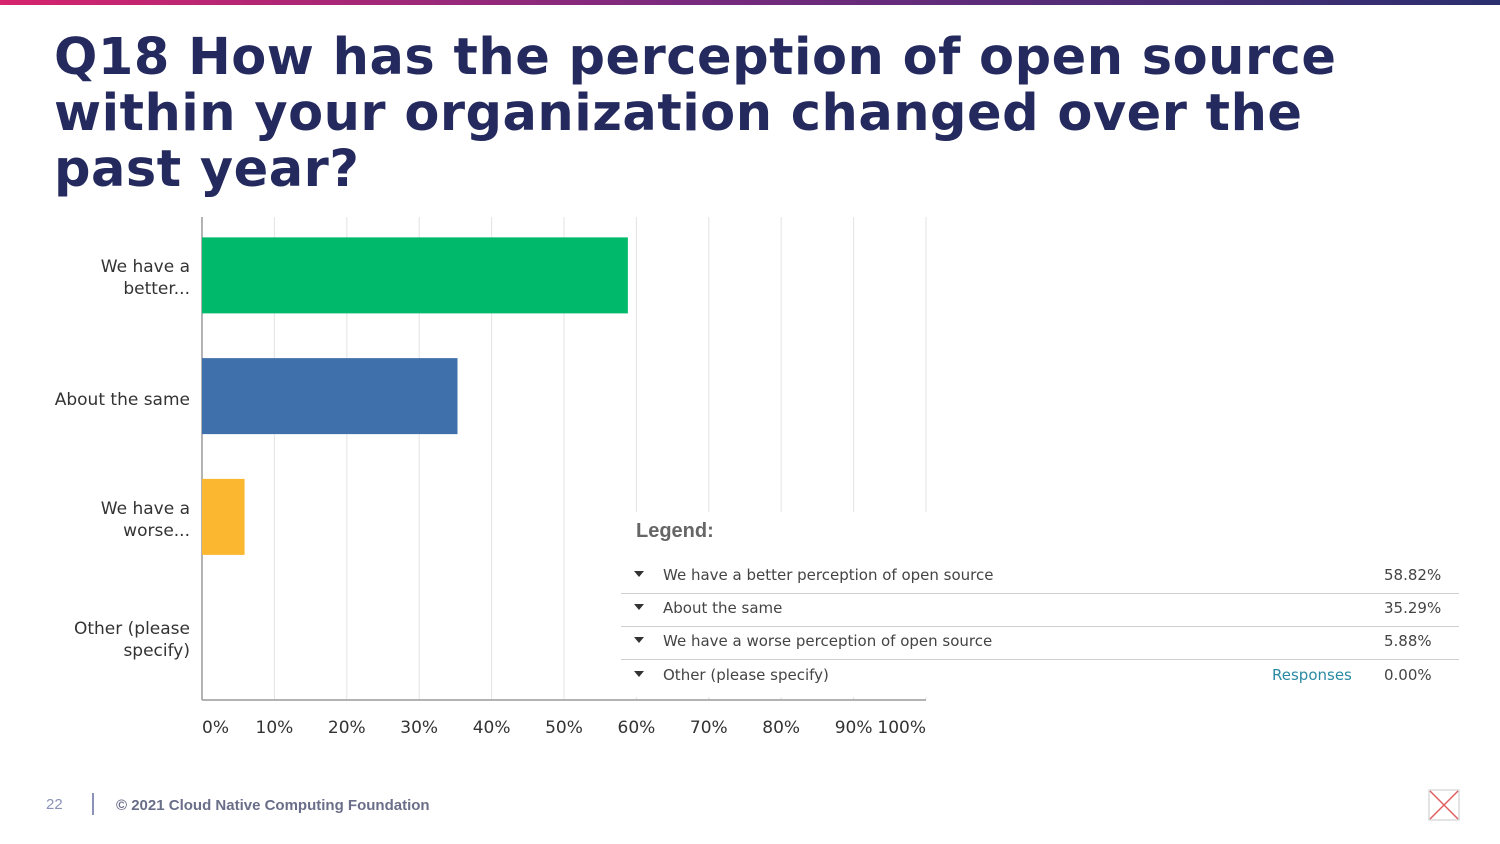 Image resolution: width=1500 pixels, height=844 pixels. I want to click on category-label-same: About the same, so click(122, 400).